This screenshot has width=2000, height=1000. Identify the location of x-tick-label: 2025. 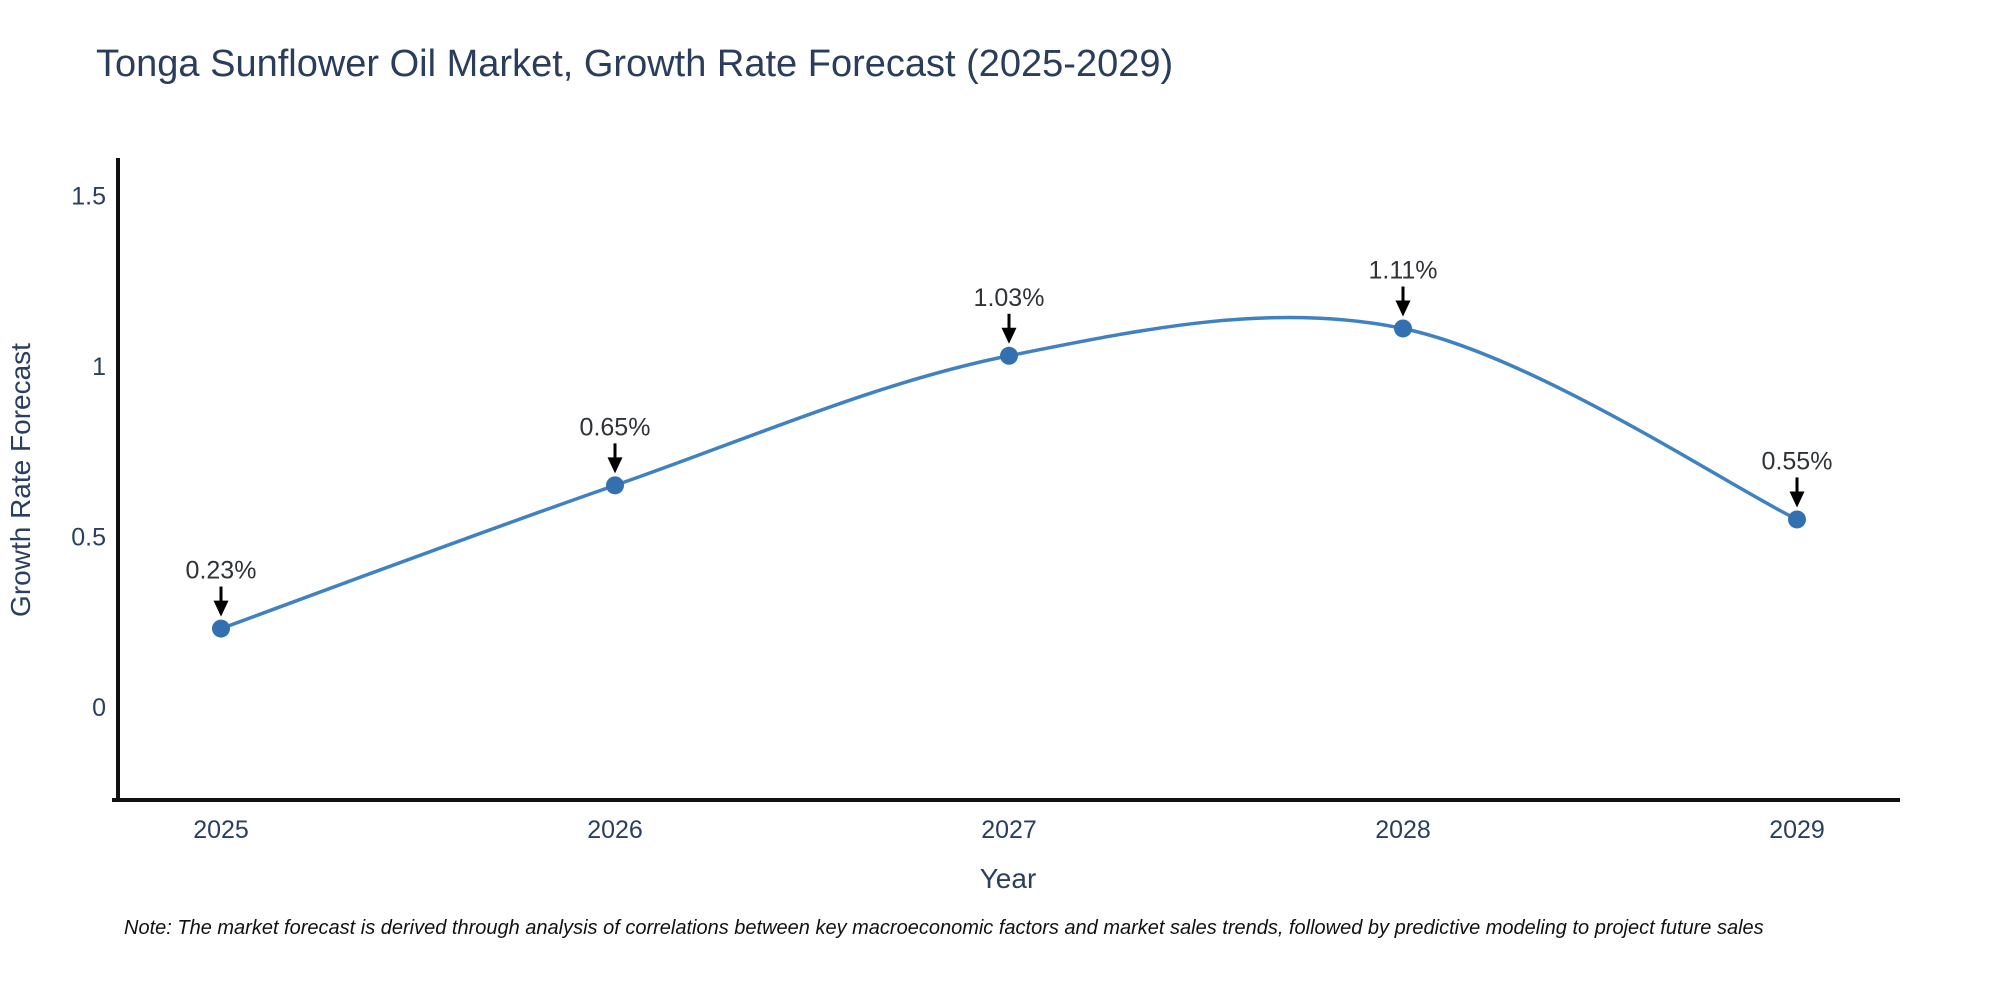
(221, 830).